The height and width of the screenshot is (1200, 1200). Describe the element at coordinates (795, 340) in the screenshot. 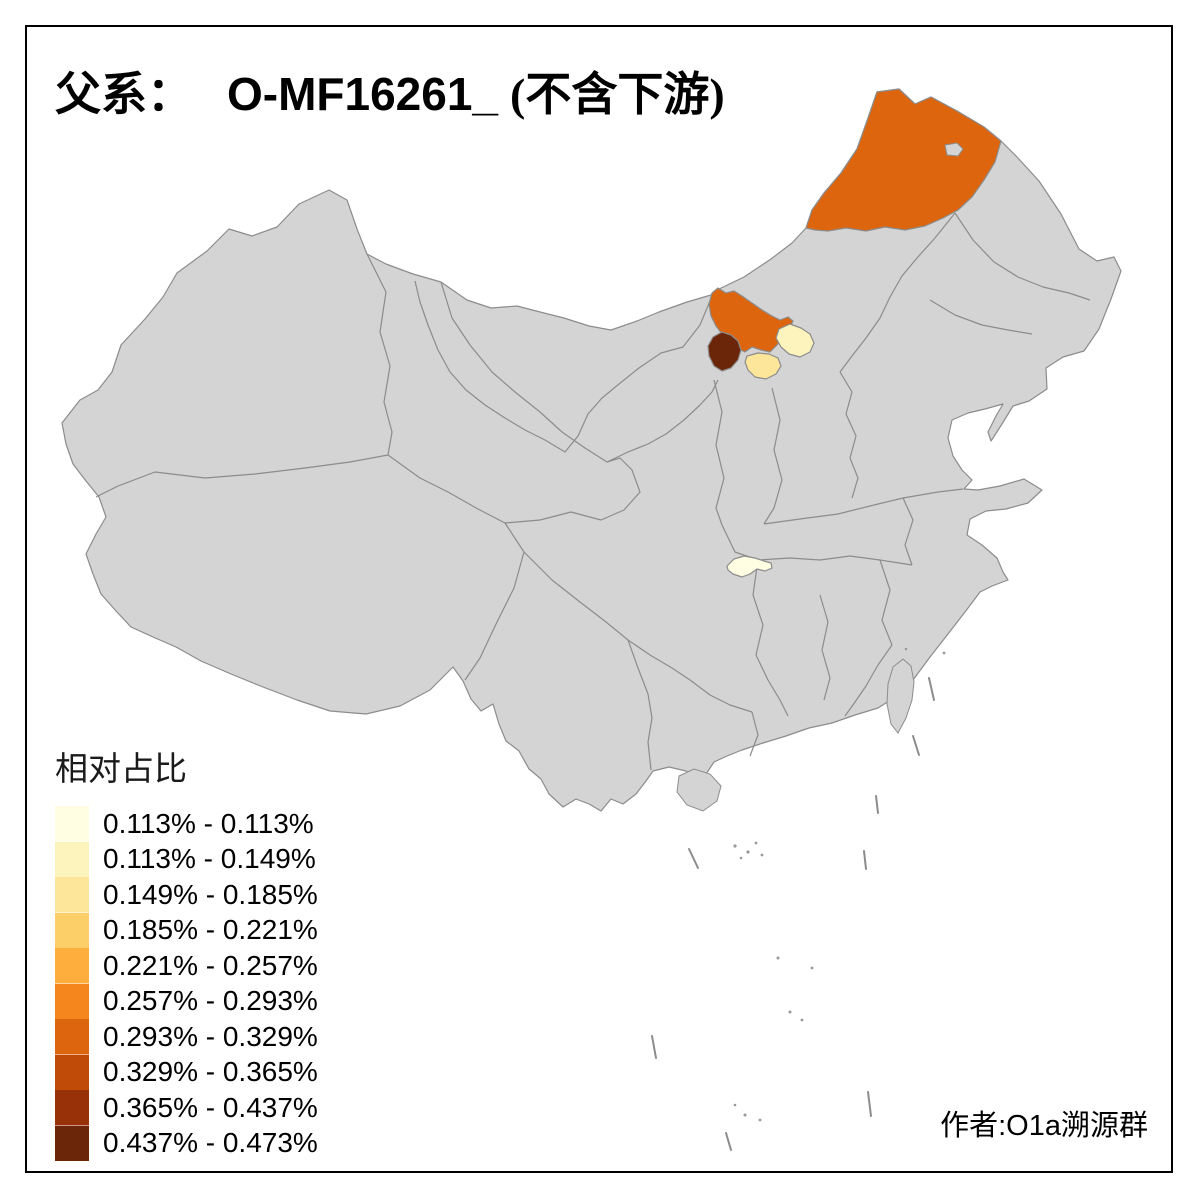

I see `map-region-north-pale` at that location.